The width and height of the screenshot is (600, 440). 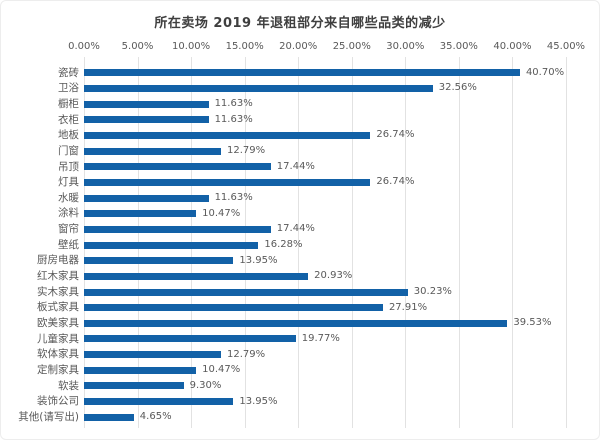 I want to click on x-tick-label: 20.00%, so click(x=298, y=46).